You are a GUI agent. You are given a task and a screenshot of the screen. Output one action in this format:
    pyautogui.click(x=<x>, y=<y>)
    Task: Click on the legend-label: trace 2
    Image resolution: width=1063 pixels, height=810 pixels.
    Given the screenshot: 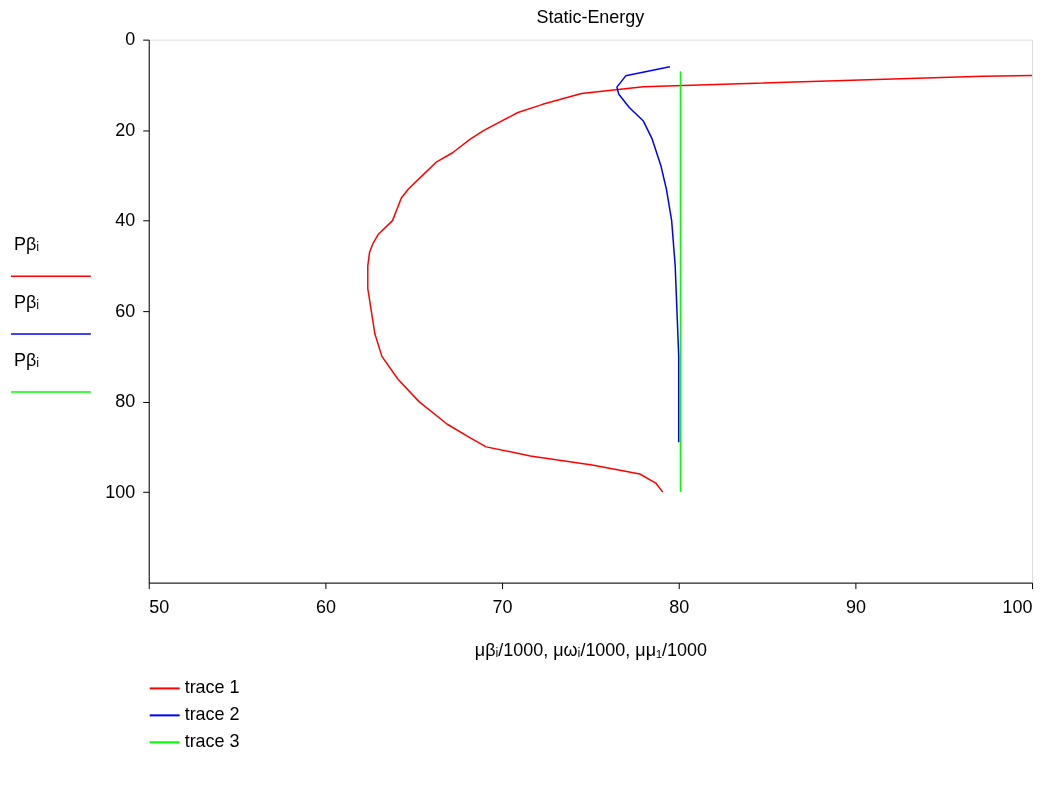 What is the action you would take?
    pyautogui.click(x=212, y=714)
    